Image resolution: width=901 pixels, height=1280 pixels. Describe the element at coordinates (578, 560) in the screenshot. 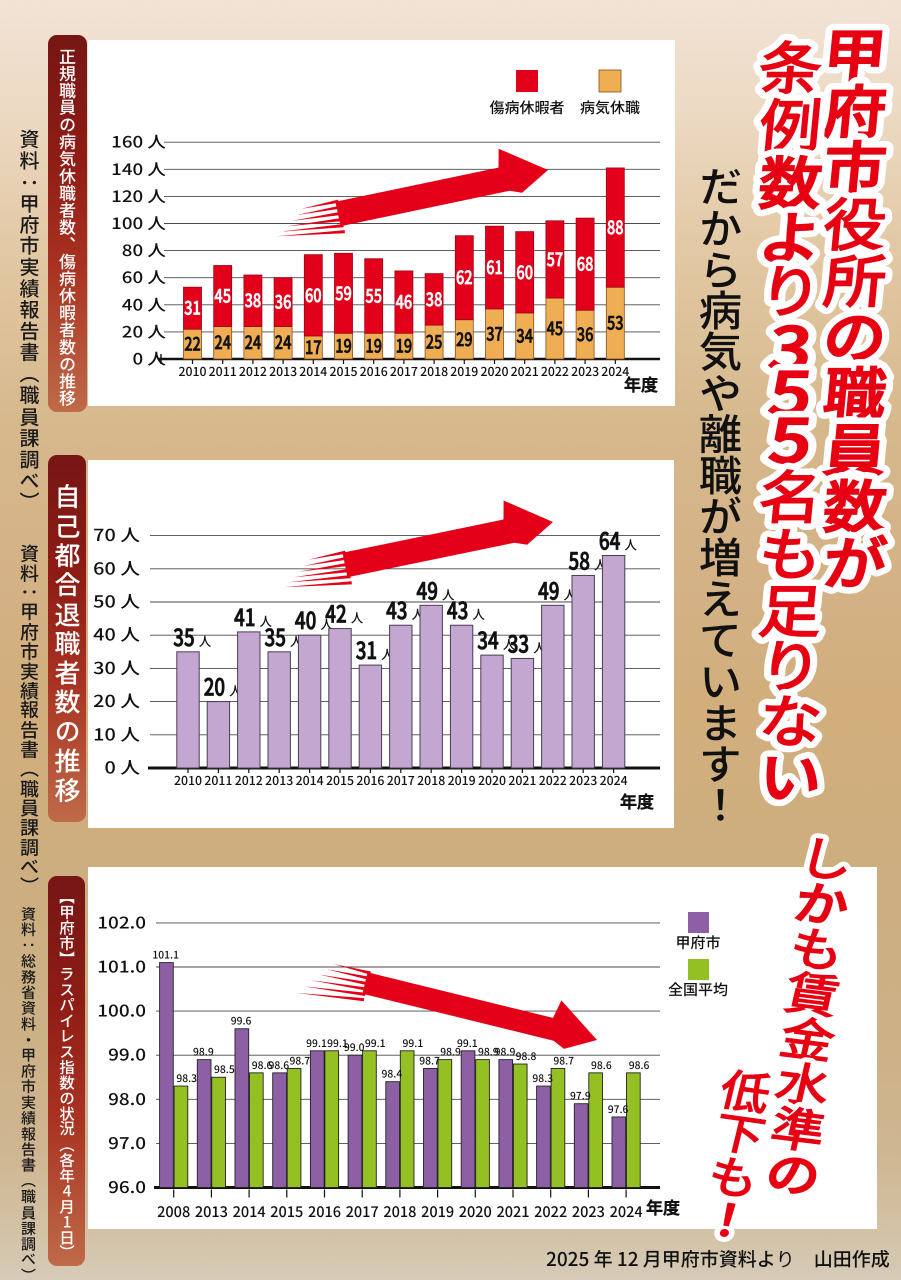

I see `svg-text: 58` at that location.